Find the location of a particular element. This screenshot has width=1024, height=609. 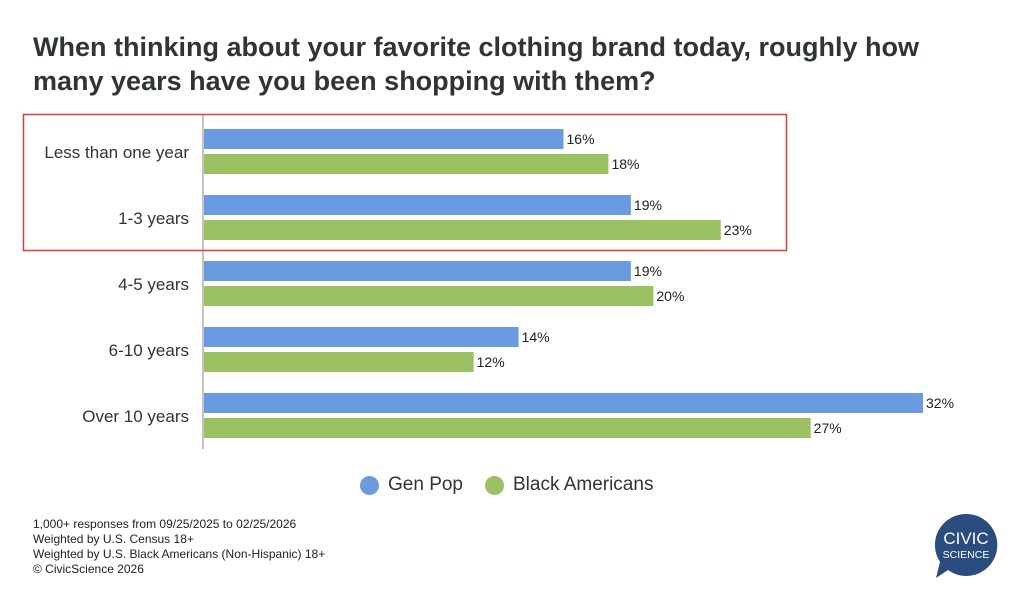

legend-label: Black Americans is located at coordinates (583, 484).